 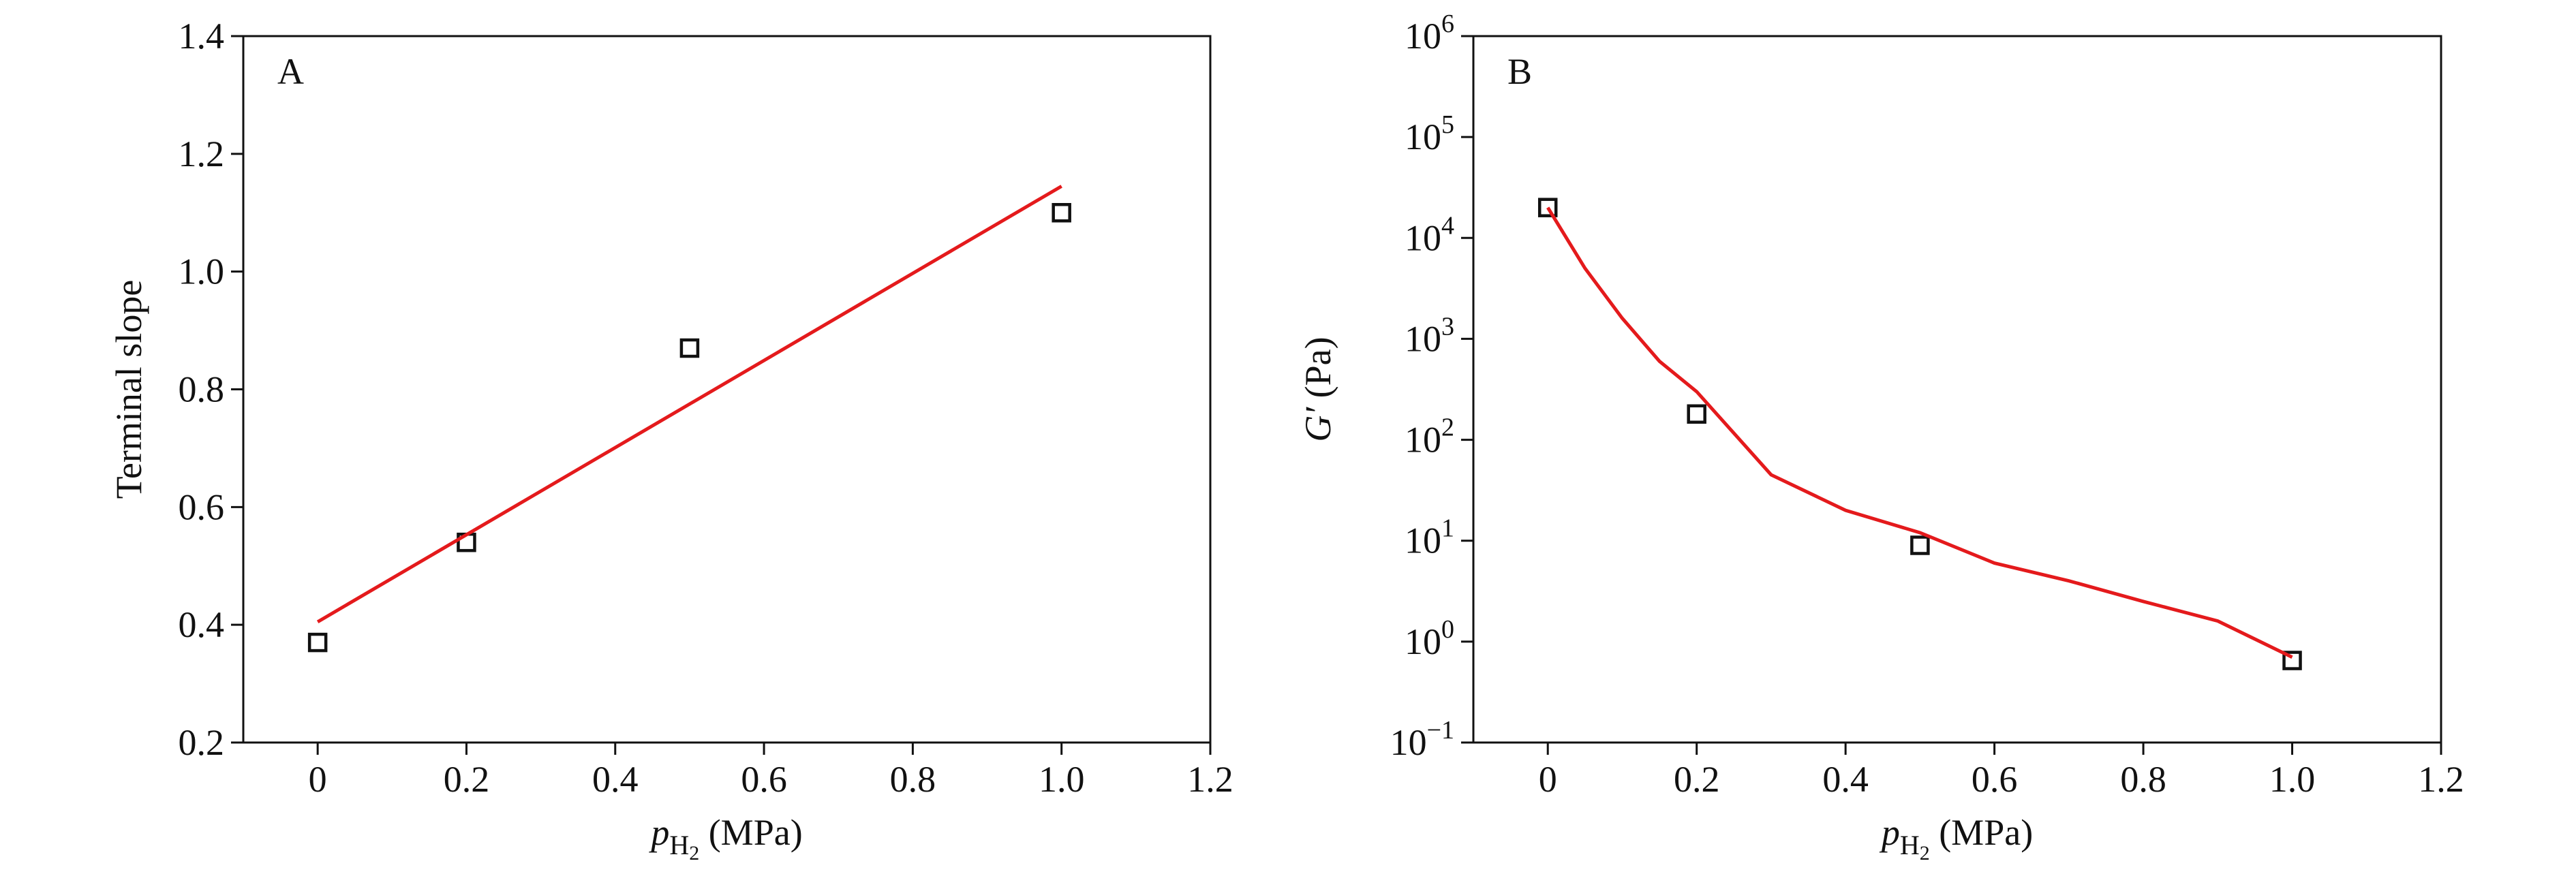 I want to click on y-axis-label: Terminal slope, so click(x=128, y=390).